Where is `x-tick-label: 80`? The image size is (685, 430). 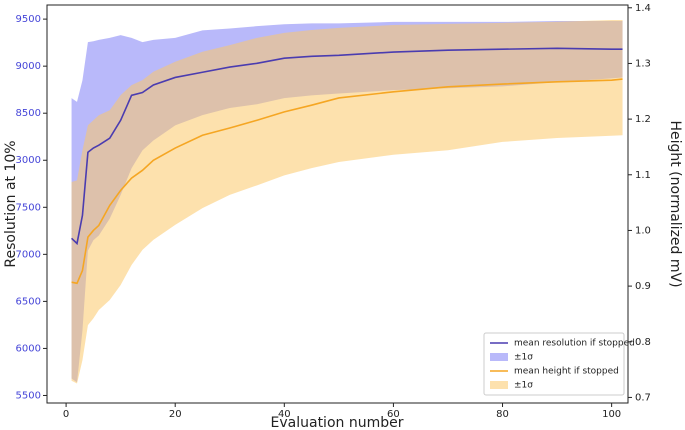 x-tick-label: 80 is located at coordinates (502, 414).